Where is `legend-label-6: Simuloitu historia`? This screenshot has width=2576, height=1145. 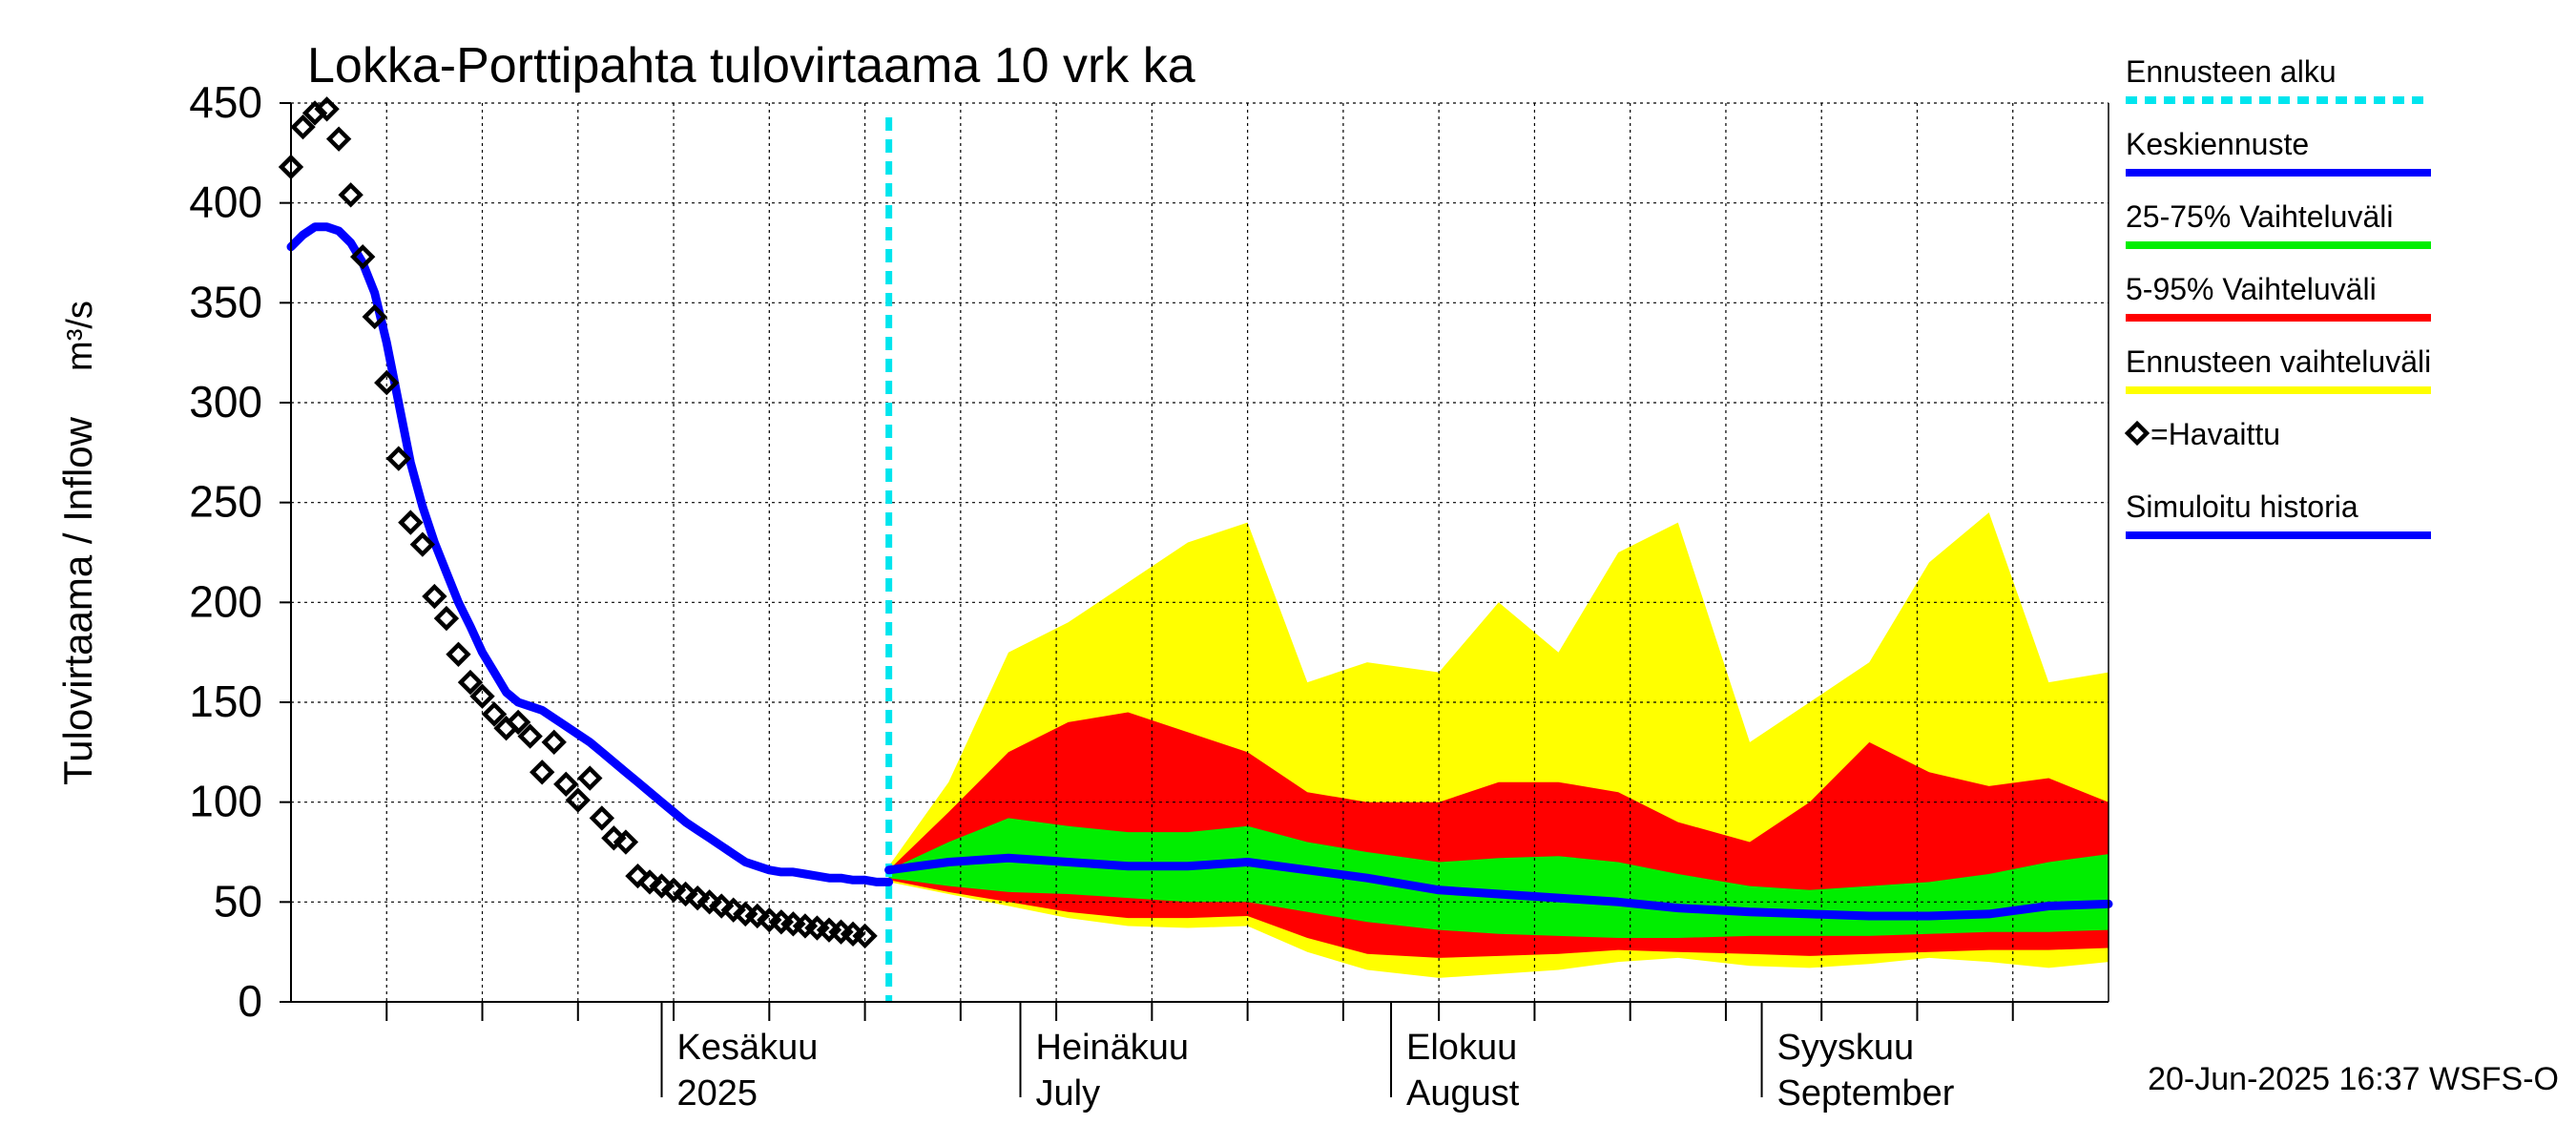 legend-label-6: Simuloitu historia is located at coordinates (2242, 506).